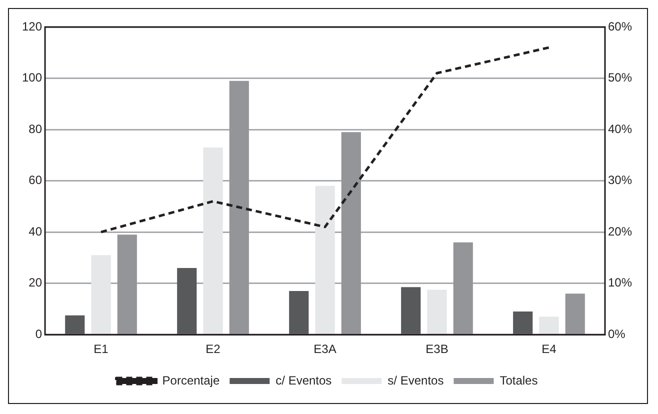 Image resolution: width=658 pixels, height=414 pixels. What do you see at coordinates (38, 333) in the screenshot?
I see `y-tick-label: 0` at bounding box center [38, 333].